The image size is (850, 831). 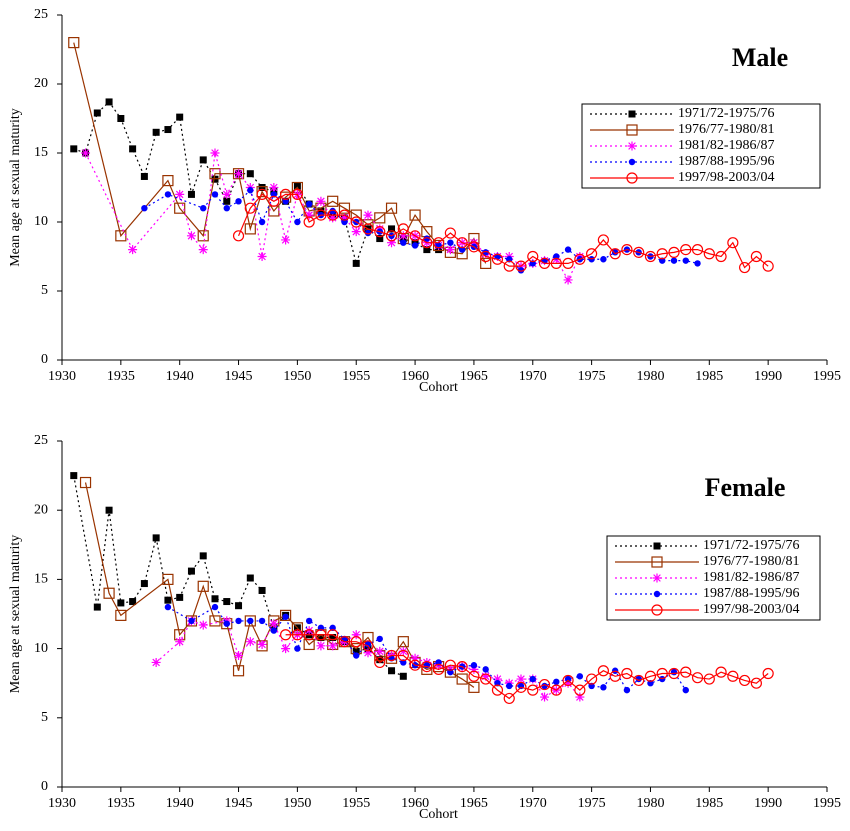 What do you see at coordinates (726, 129) in the screenshot?
I see `legend-label: 1976/77-1980/81` at bounding box center [726, 129].